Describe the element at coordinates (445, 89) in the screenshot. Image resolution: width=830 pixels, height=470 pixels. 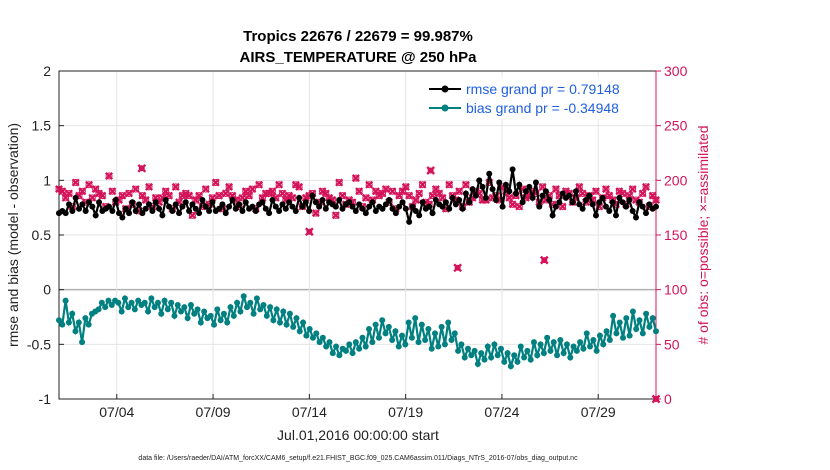
I see `legend-rmse-marker` at that location.